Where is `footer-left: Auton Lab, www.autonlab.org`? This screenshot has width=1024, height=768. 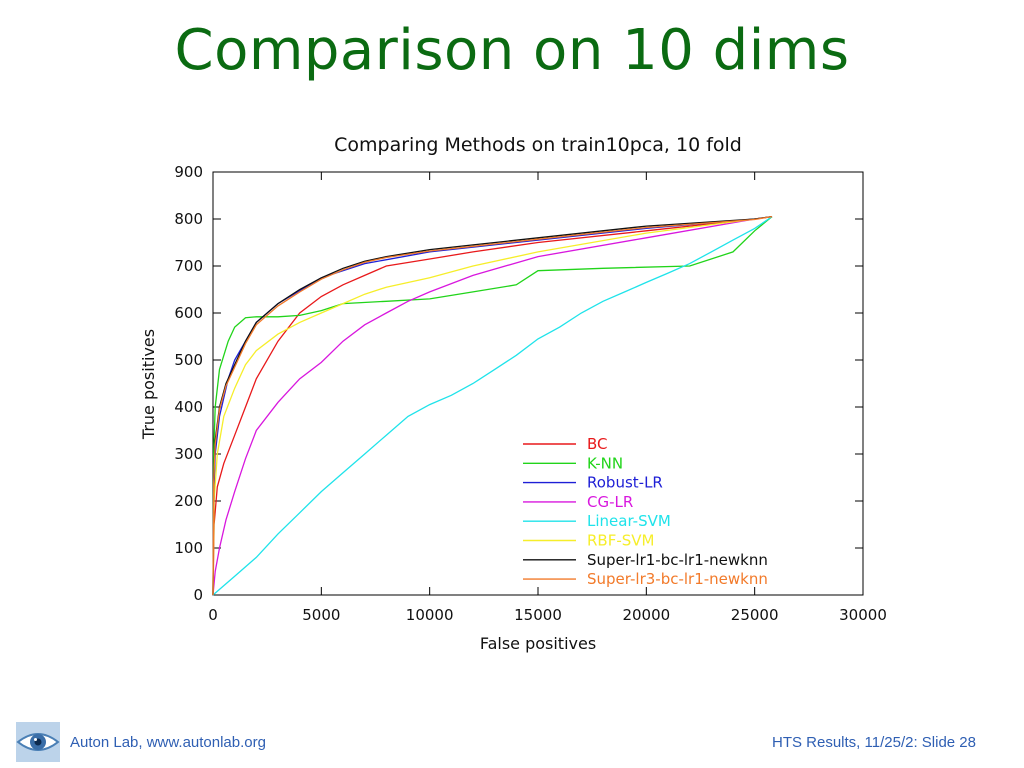 footer-left: Auton Lab, www.autonlab.org is located at coordinates (168, 742).